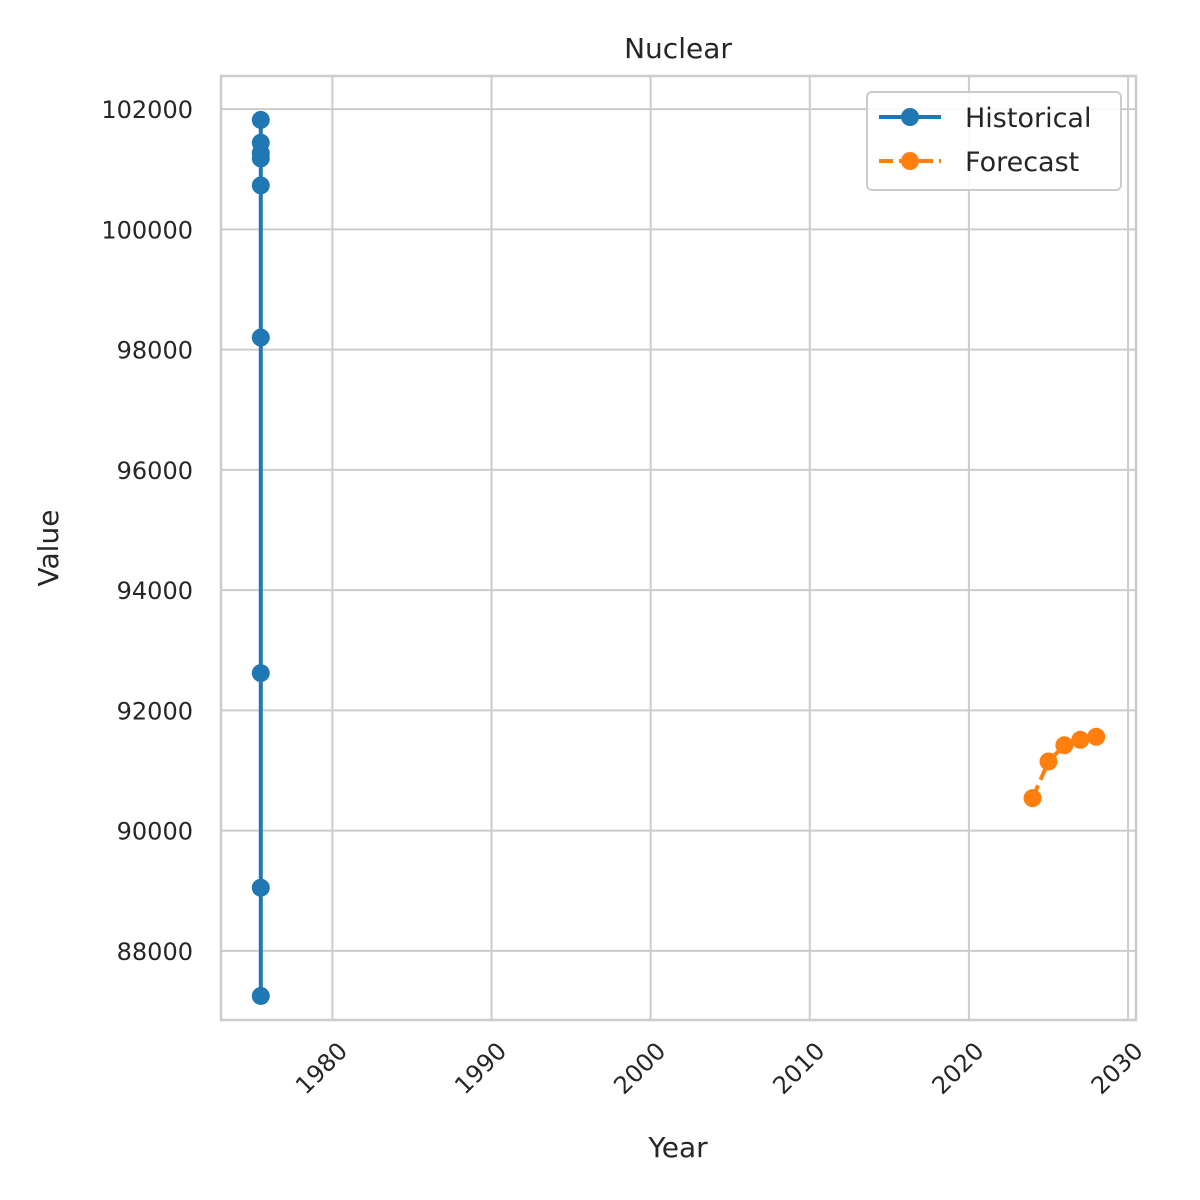 The image size is (1200, 1200). I want to click on y-tick-label: 94000, so click(155, 591).